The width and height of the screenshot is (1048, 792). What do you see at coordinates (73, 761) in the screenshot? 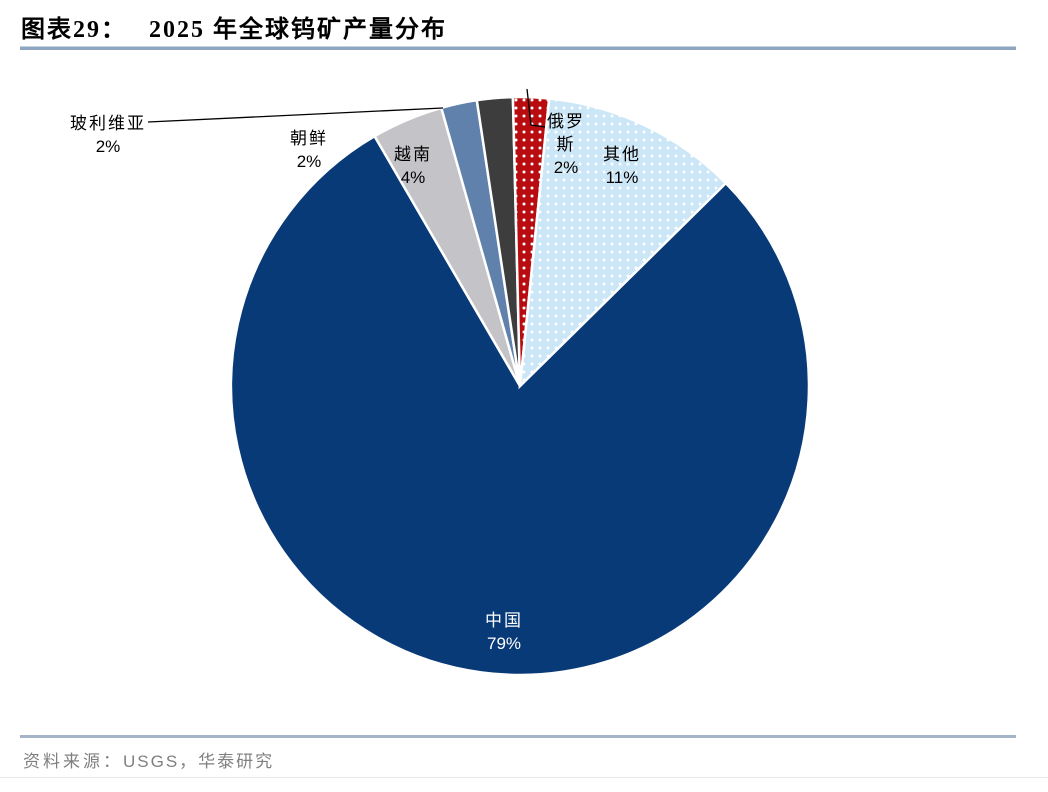
I see `source-label: 资料来源：` at bounding box center [73, 761].